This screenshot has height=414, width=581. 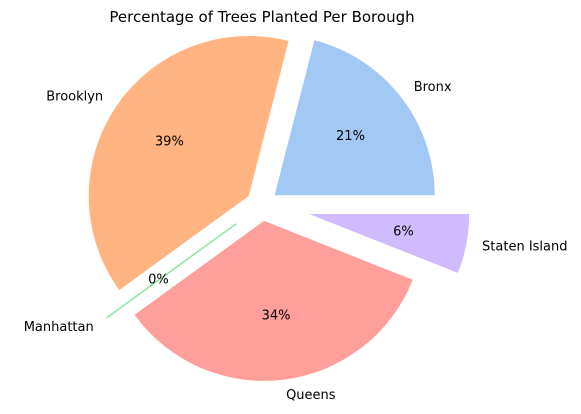 I want to click on label-queens: Queens, so click(x=311, y=395).